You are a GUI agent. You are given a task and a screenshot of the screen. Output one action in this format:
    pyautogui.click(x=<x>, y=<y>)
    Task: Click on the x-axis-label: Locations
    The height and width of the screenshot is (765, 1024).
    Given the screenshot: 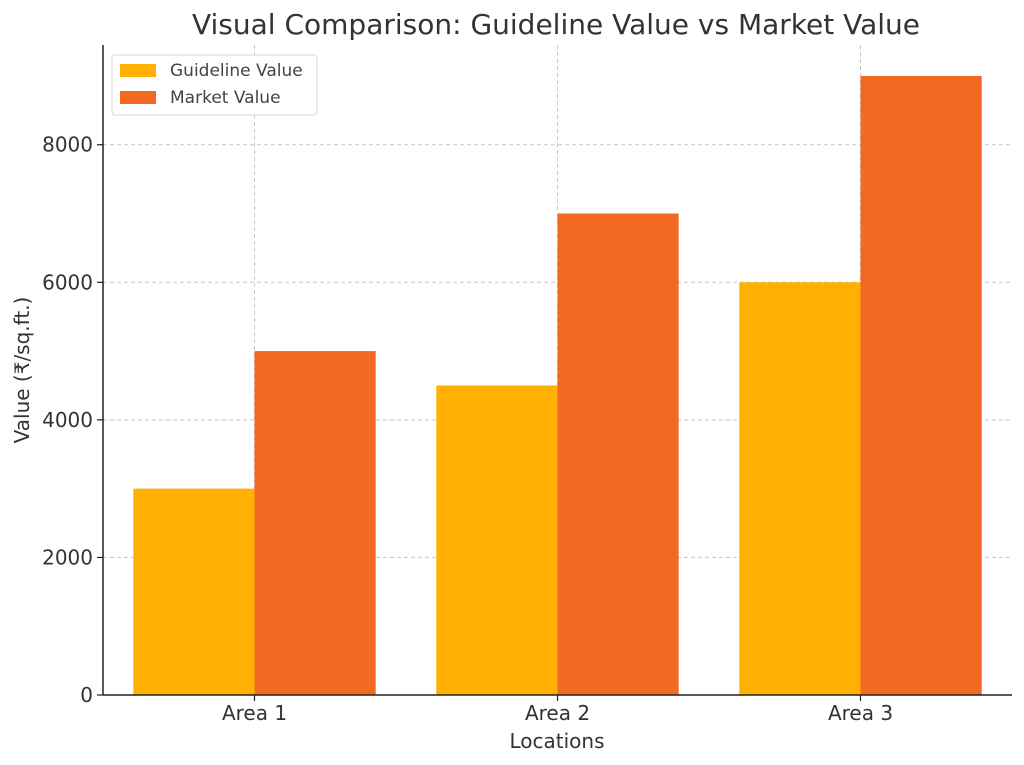 What is the action you would take?
    pyautogui.click(x=556, y=741)
    